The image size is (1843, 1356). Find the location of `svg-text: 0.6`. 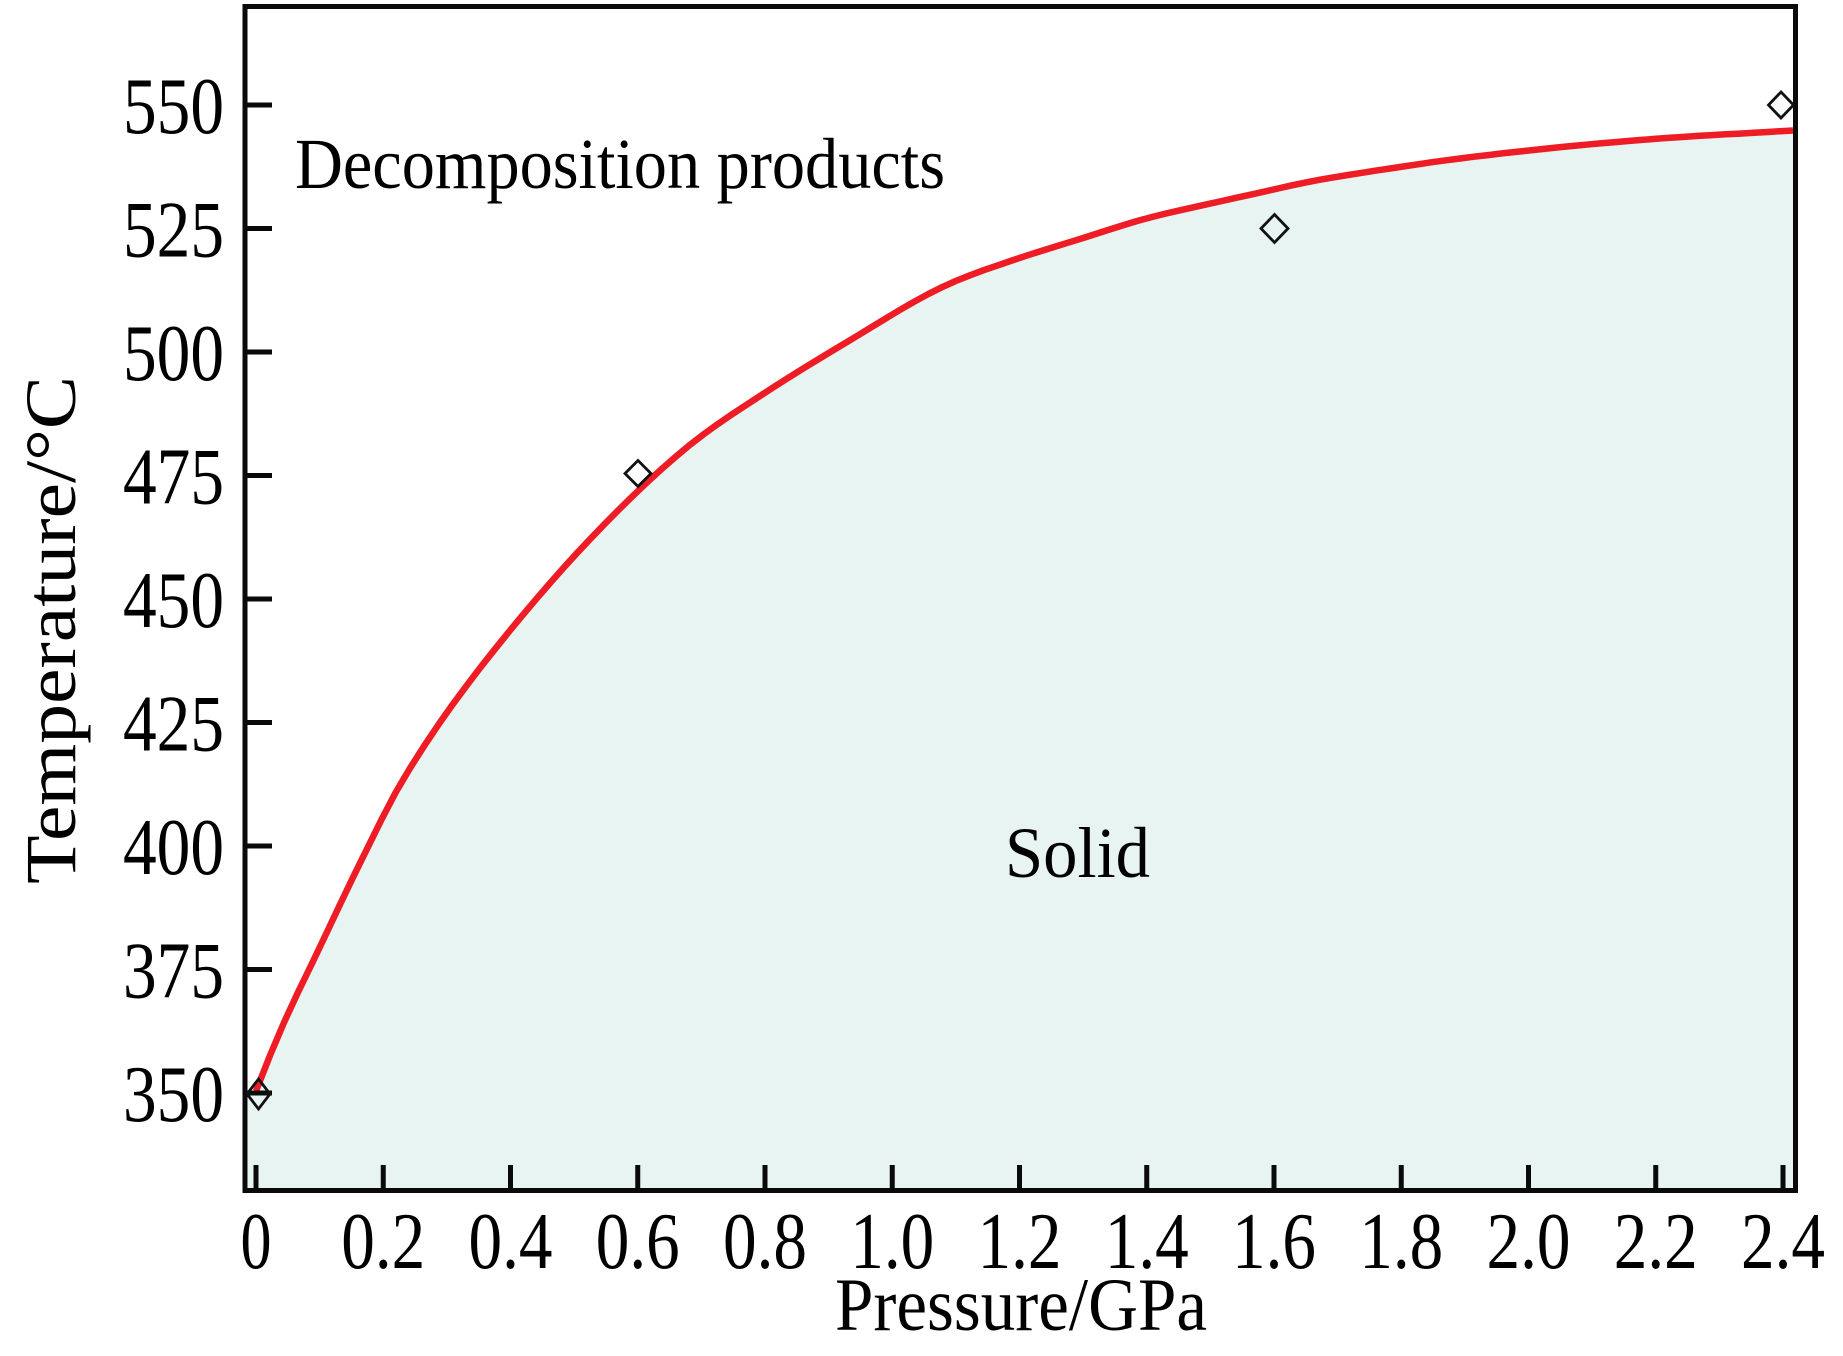

svg-text: 0.6 is located at coordinates (638, 1242).